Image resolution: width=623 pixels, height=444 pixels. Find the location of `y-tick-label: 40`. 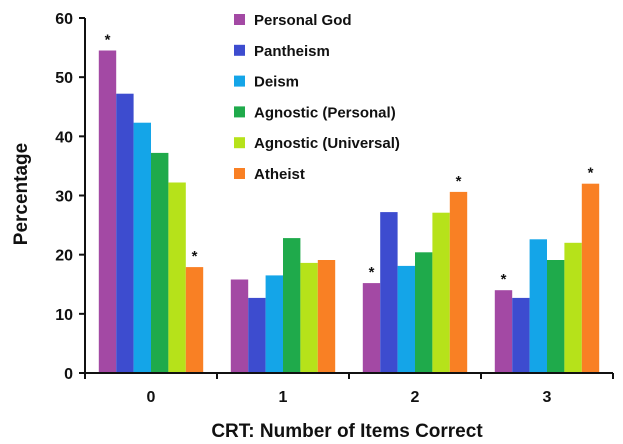

y-tick-label: 40 is located at coordinates (64, 137).